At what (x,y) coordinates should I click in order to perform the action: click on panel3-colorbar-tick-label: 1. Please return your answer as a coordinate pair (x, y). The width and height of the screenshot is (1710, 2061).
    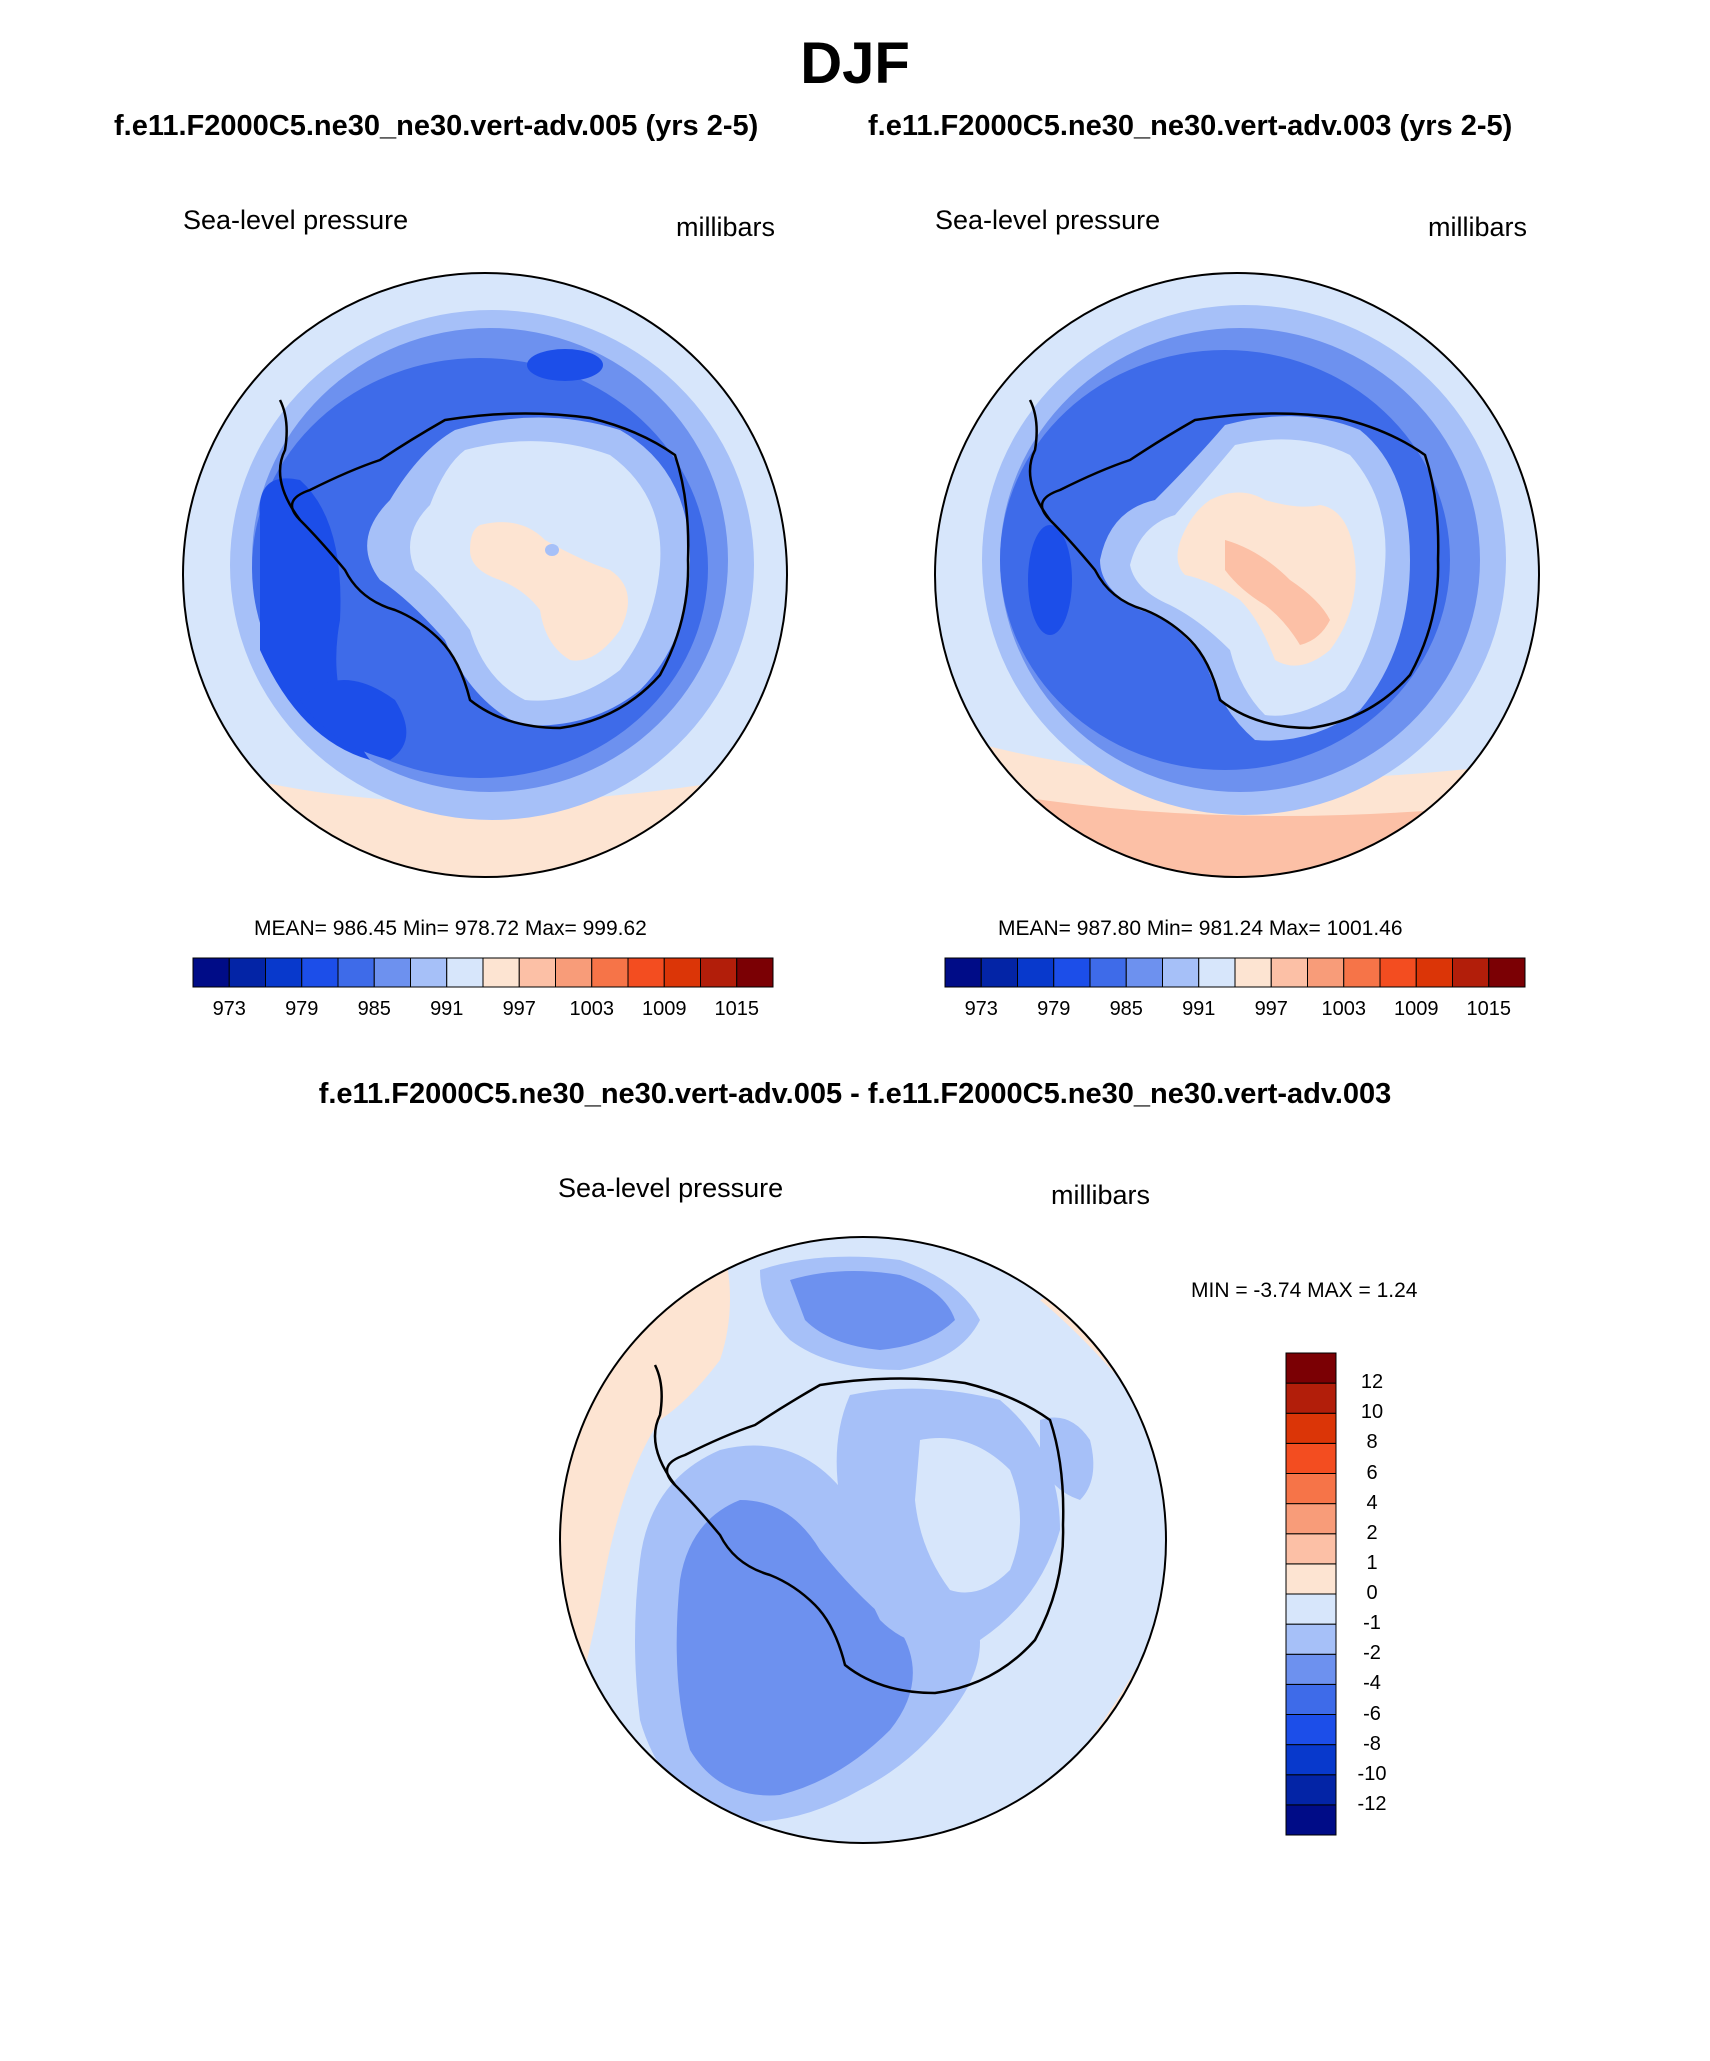
    Looking at the image, I should click on (1372, 1562).